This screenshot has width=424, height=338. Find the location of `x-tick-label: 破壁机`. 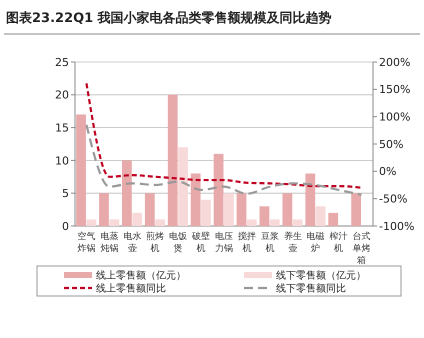

x-tick-label: 破壁机 is located at coordinates (200, 242).